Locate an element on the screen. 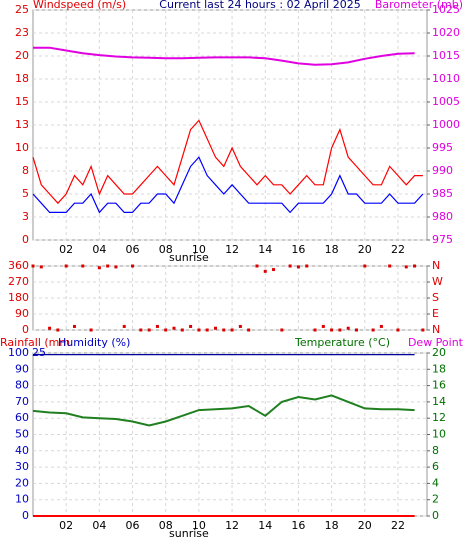  y2-tick-label: 995 is located at coordinates (442, 147).